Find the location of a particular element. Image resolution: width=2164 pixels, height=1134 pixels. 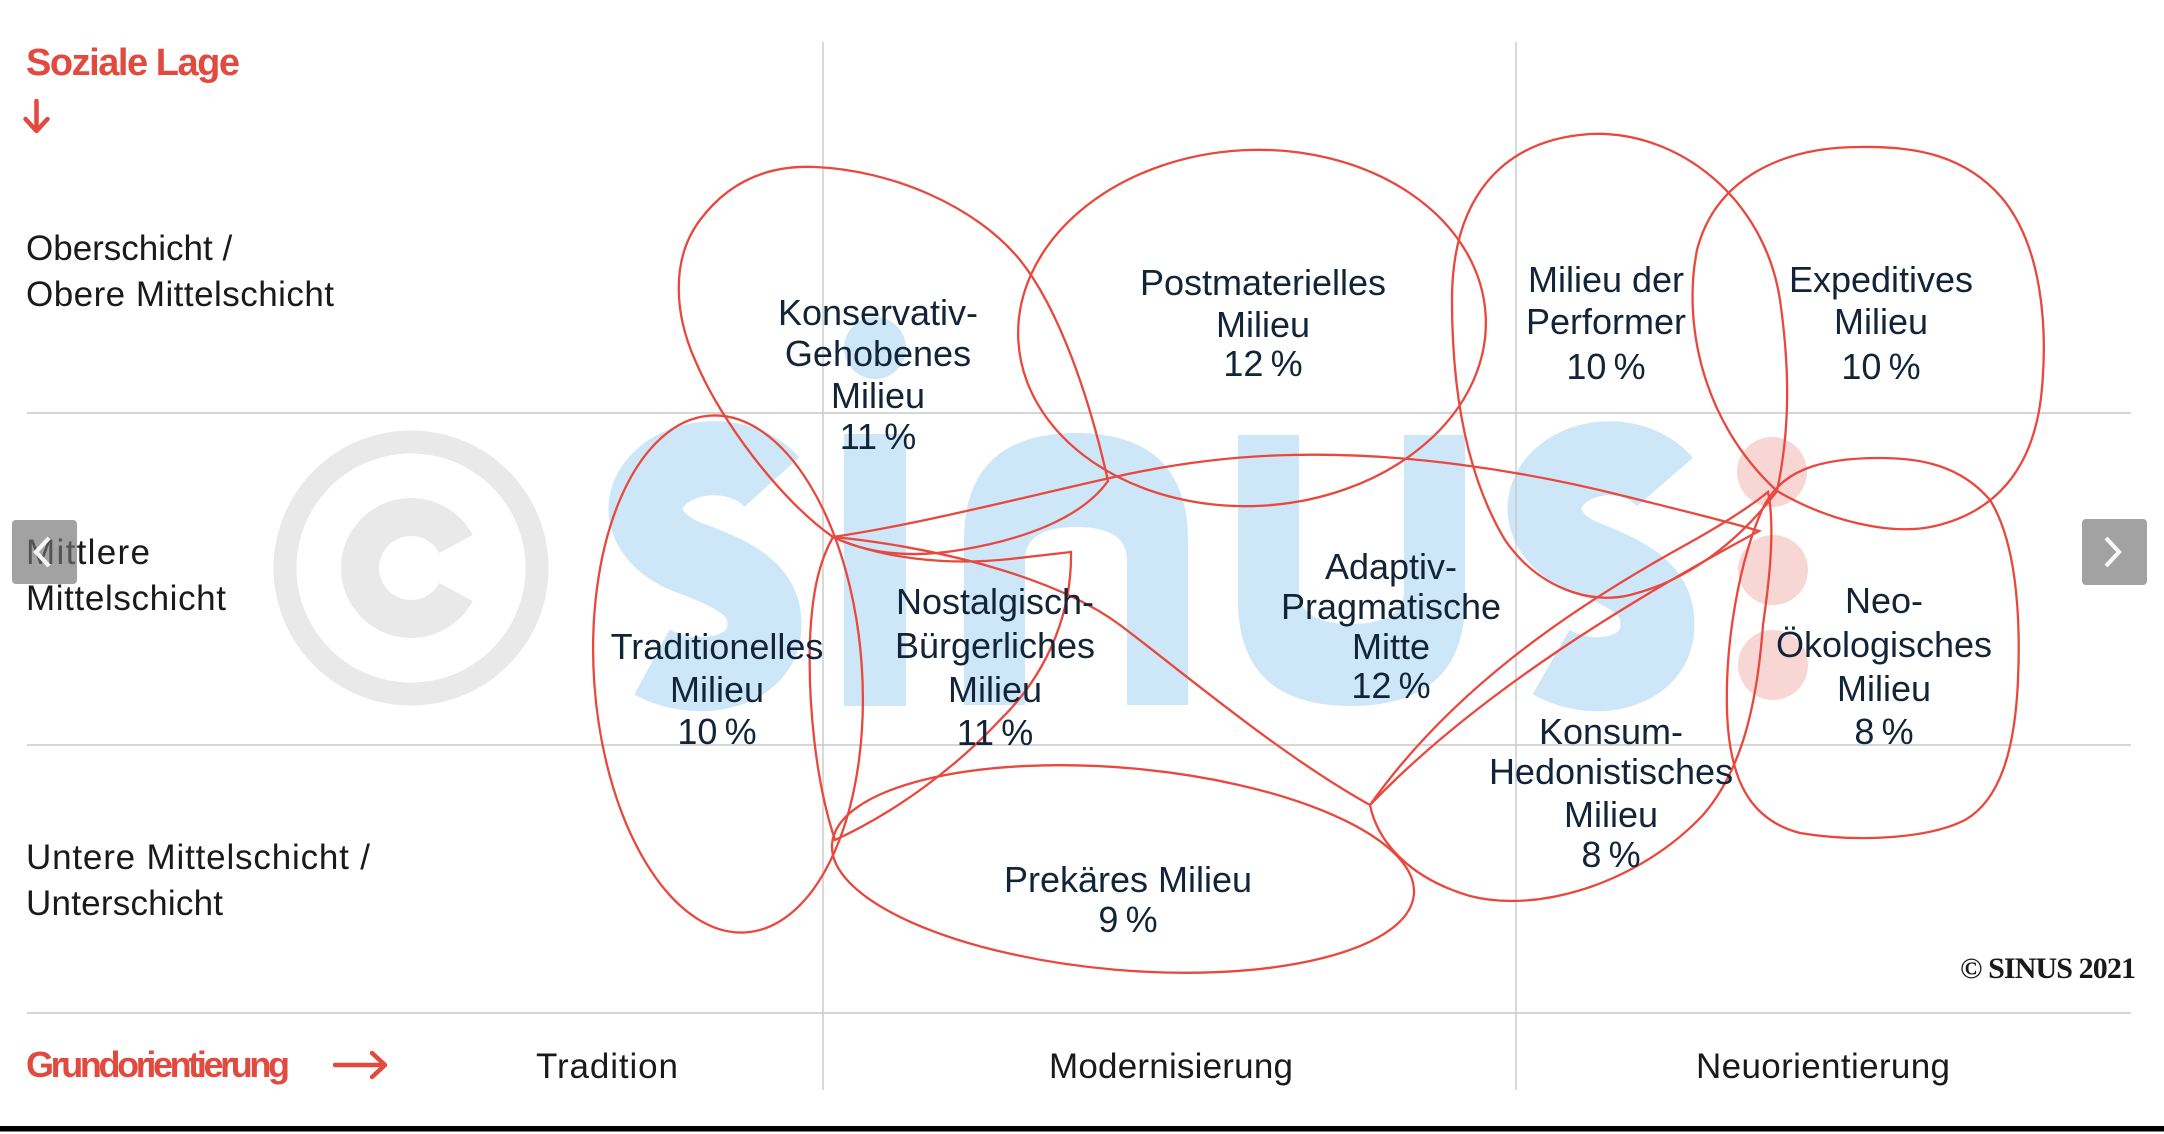

svg-text: 9 % is located at coordinates (1127, 919).